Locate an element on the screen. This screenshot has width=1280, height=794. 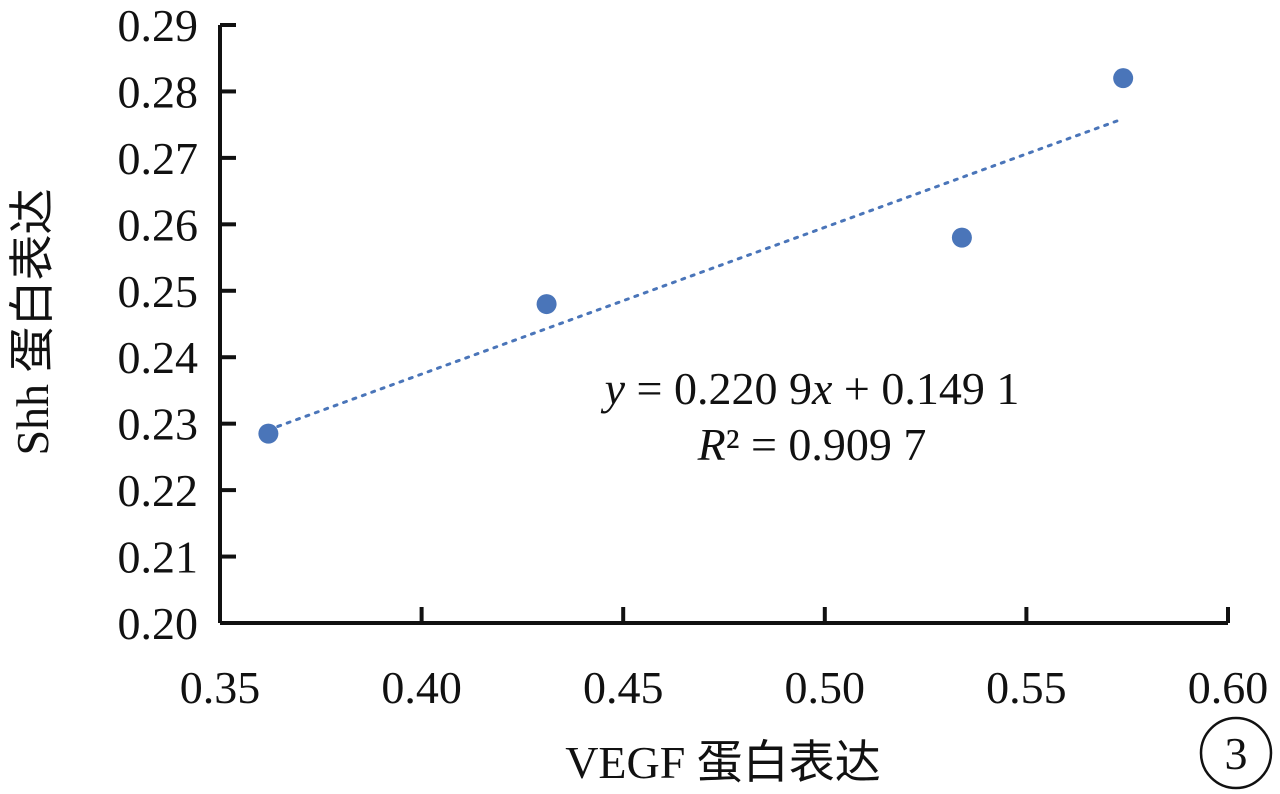
panel-badge-label: 3 is located at coordinates (1236, 753).